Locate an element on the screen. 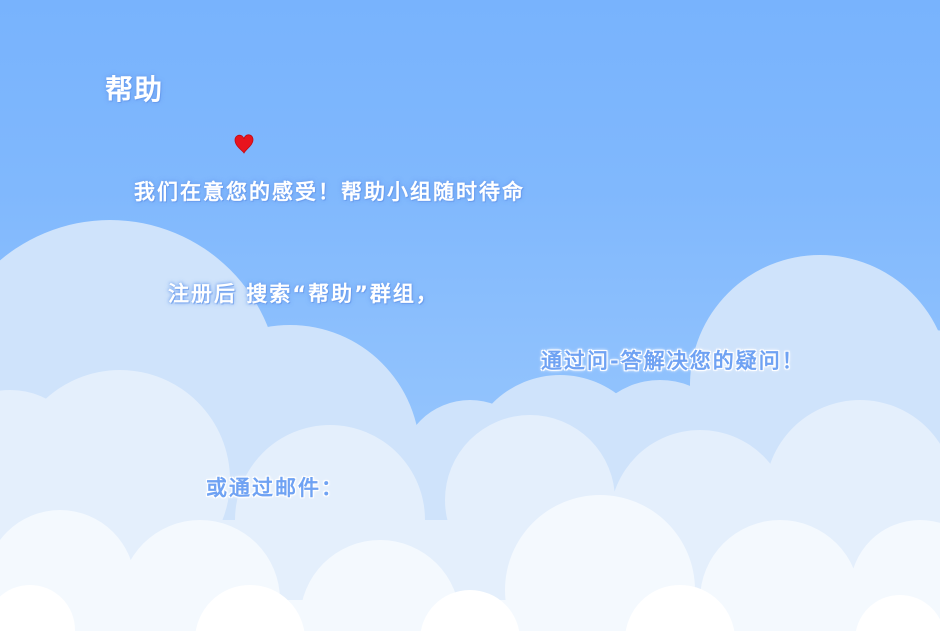  help-message-team: 我们在意您的感受！帮助小组随时待命 is located at coordinates (329, 192).